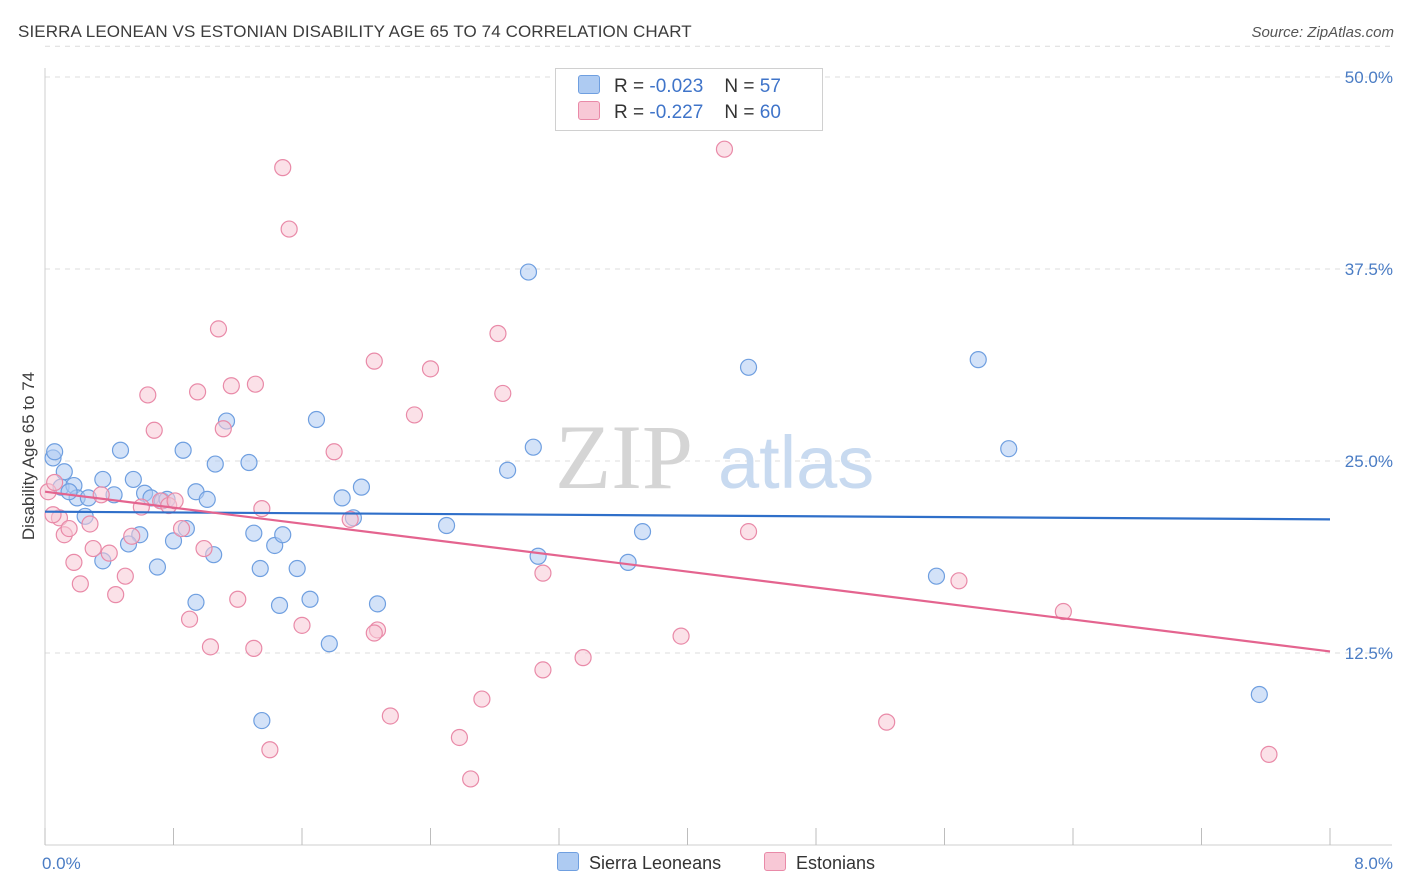 This screenshot has width=1406, height=892. I want to click on x-tick-label: 0.0%, so click(61, 863).